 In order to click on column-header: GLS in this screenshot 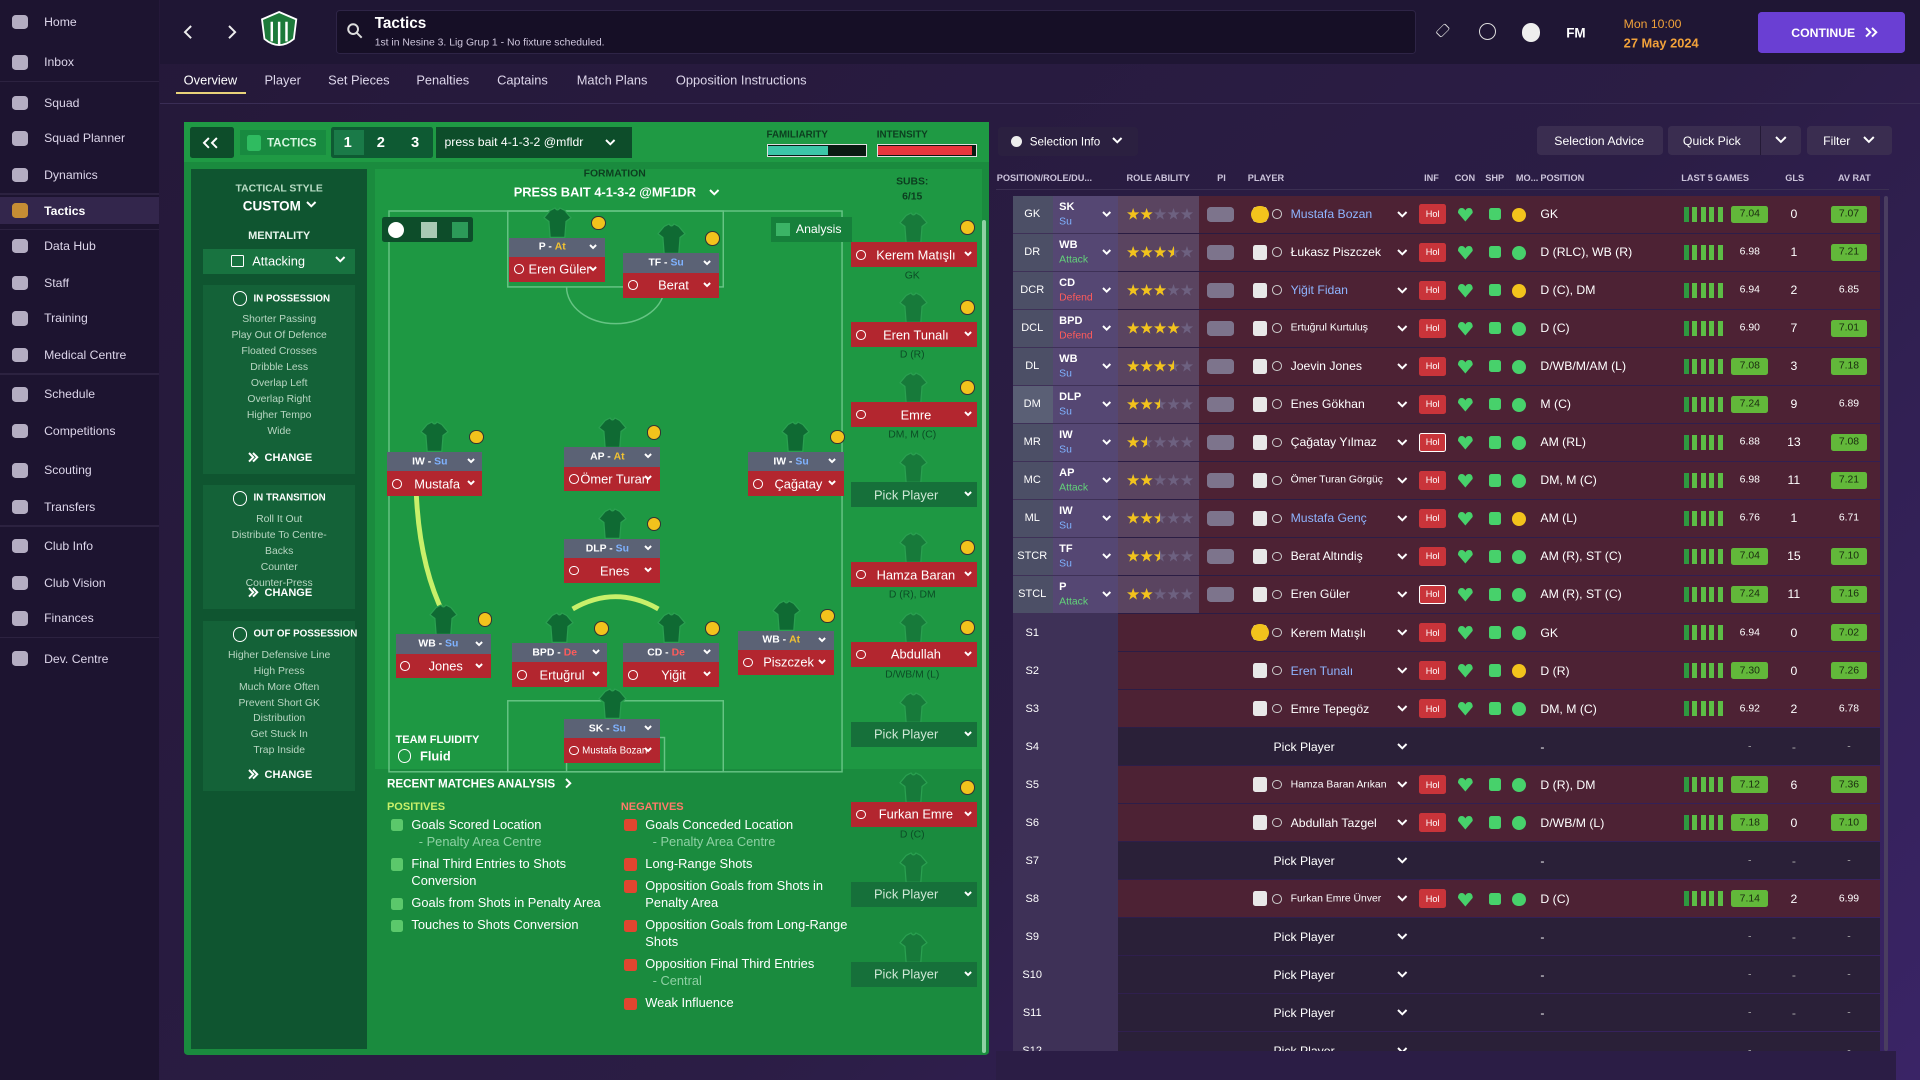, I will do `click(1795, 177)`.